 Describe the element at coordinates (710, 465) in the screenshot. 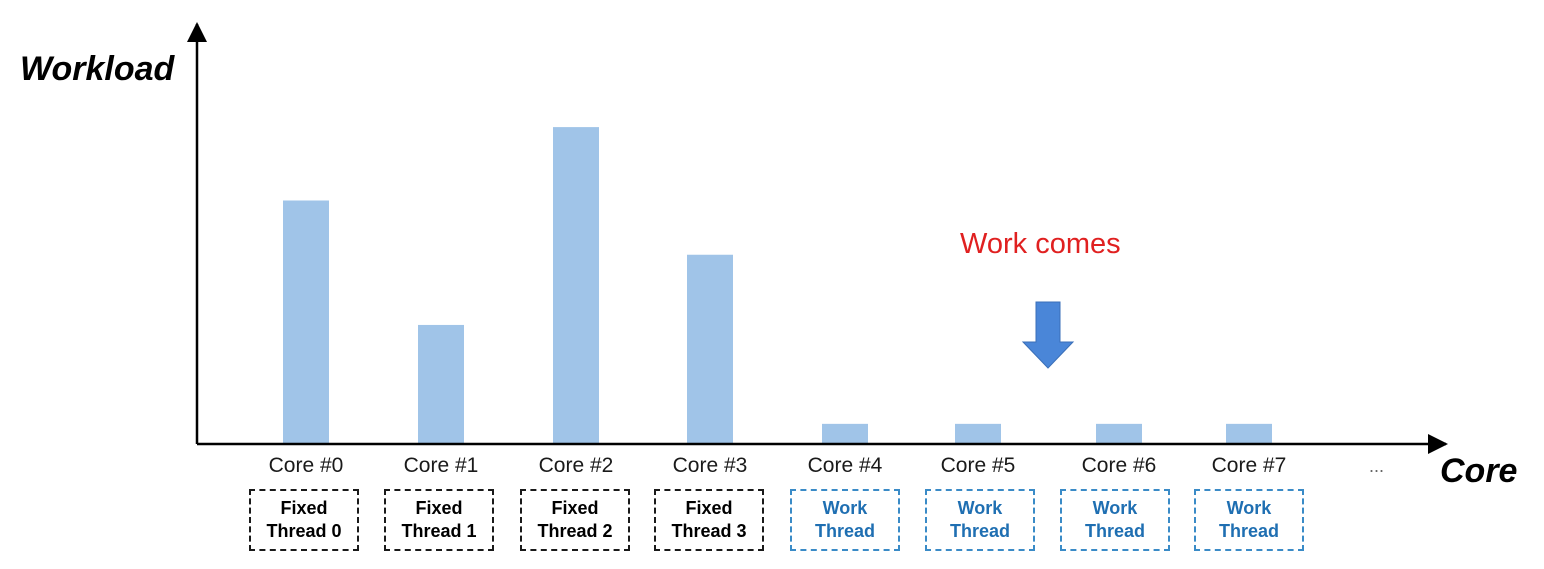

I see `x-tick-label: Core #3` at that location.